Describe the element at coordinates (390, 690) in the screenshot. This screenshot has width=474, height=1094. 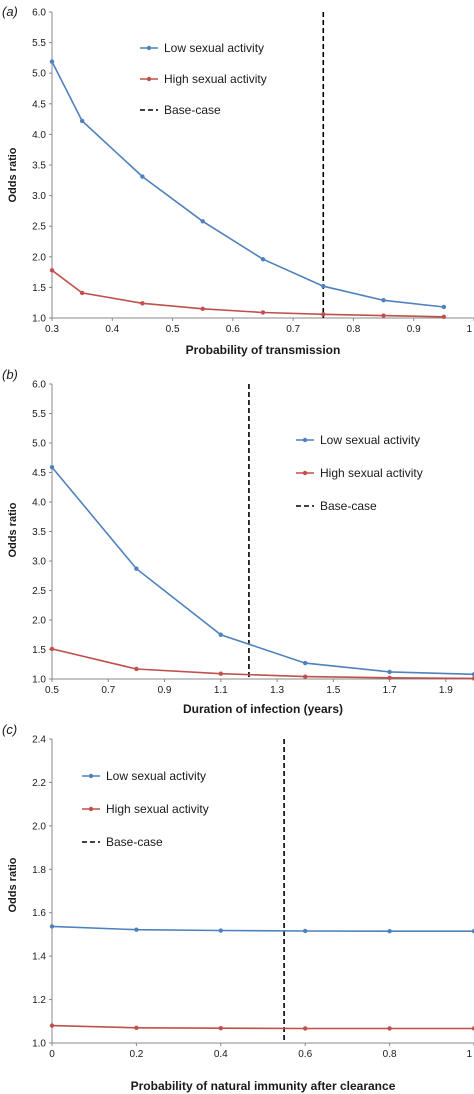
I see `x-tick-label: 1.7` at that location.